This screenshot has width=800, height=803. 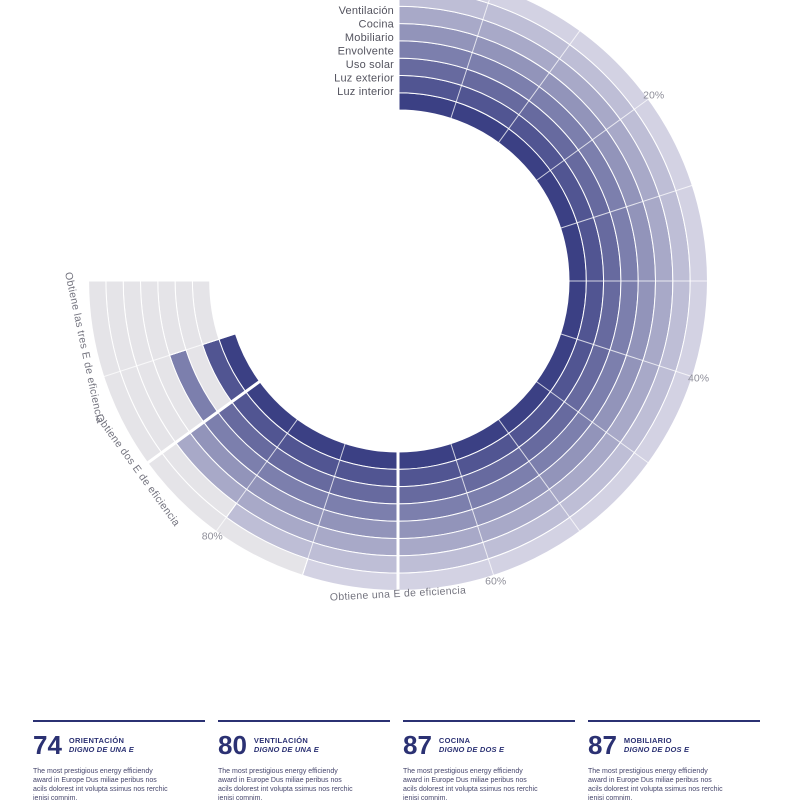 I want to click on stat-header: 74 ORIENTACIÓN DIGNO DE UNA E, so click(x=119, y=745).